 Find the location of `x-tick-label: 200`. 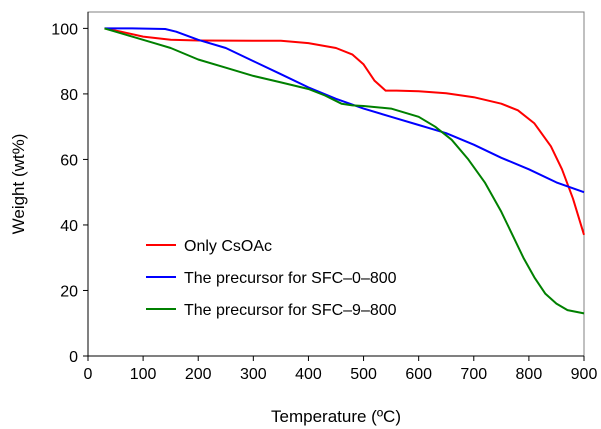

x-tick-label: 200 is located at coordinates (198, 374).